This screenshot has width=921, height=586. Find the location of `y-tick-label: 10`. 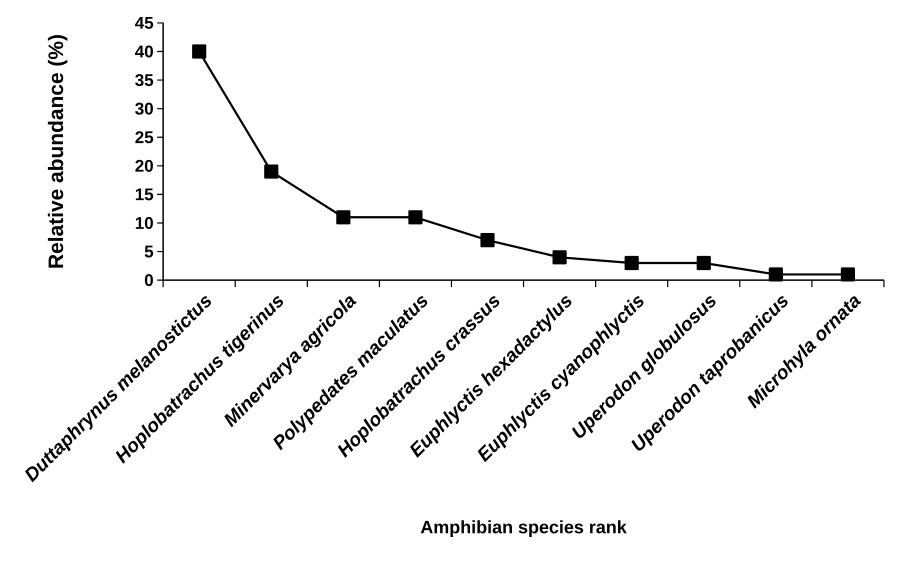

y-tick-label: 10 is located at coordinates (144, 222).